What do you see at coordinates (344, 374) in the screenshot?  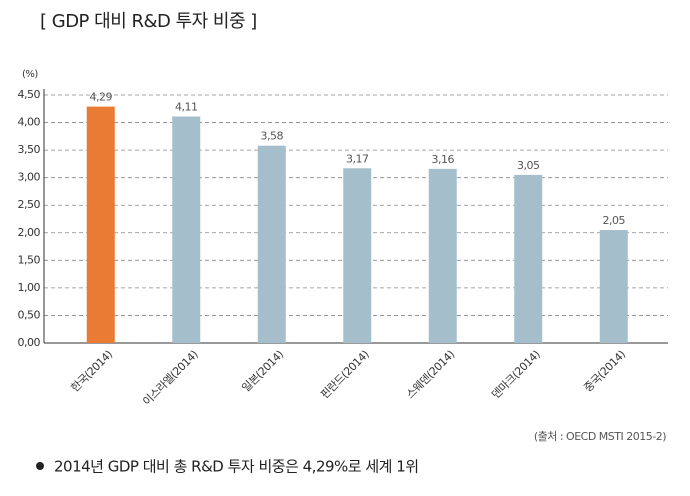 I see `x-tick-label: 핀란드(2014)` at bounding box center [344, 374].